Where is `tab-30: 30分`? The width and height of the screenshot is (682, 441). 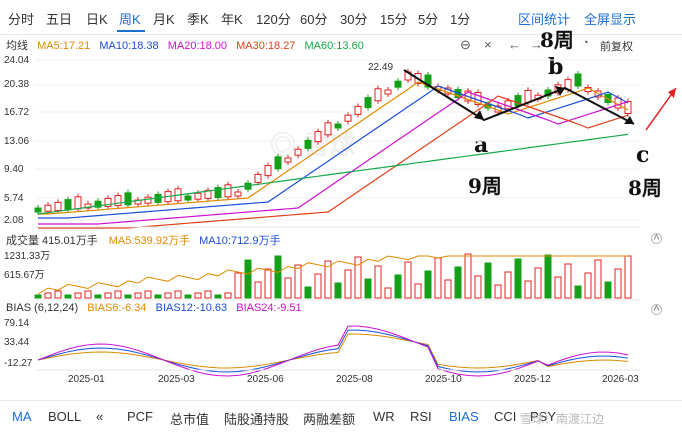 tab-30: 30分 is located at coordinates (354, 19).